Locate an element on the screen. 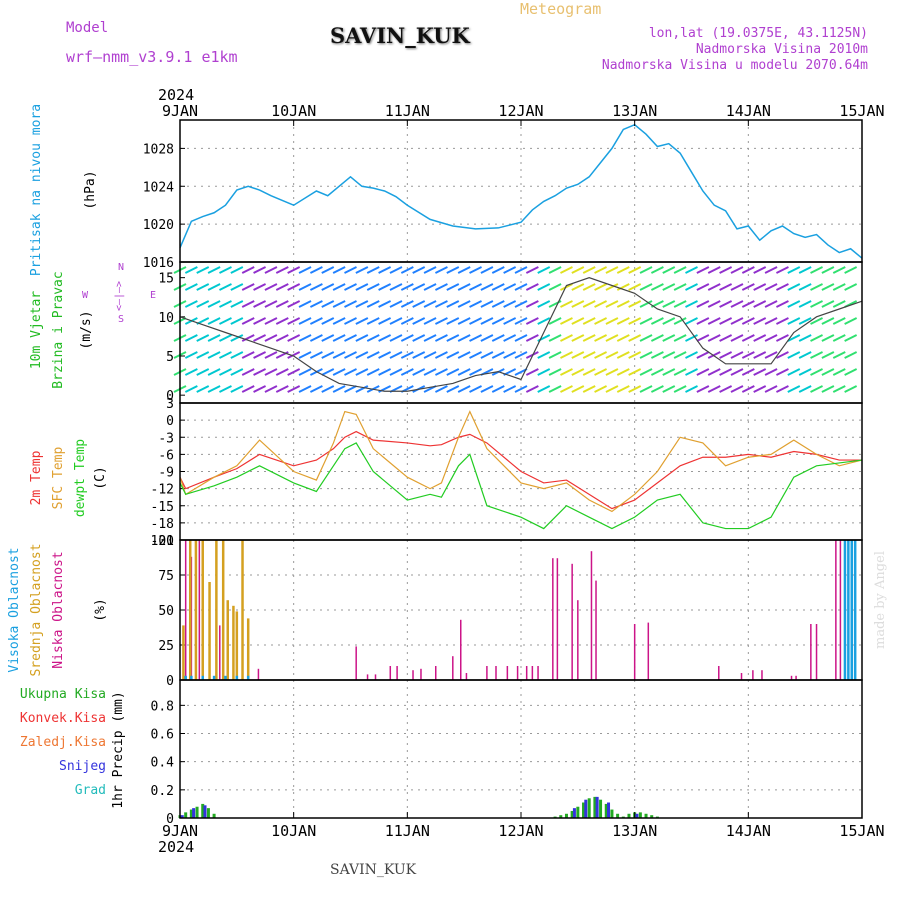  pressure-ytick-label: 1024 is located at coordinates (158, 187).